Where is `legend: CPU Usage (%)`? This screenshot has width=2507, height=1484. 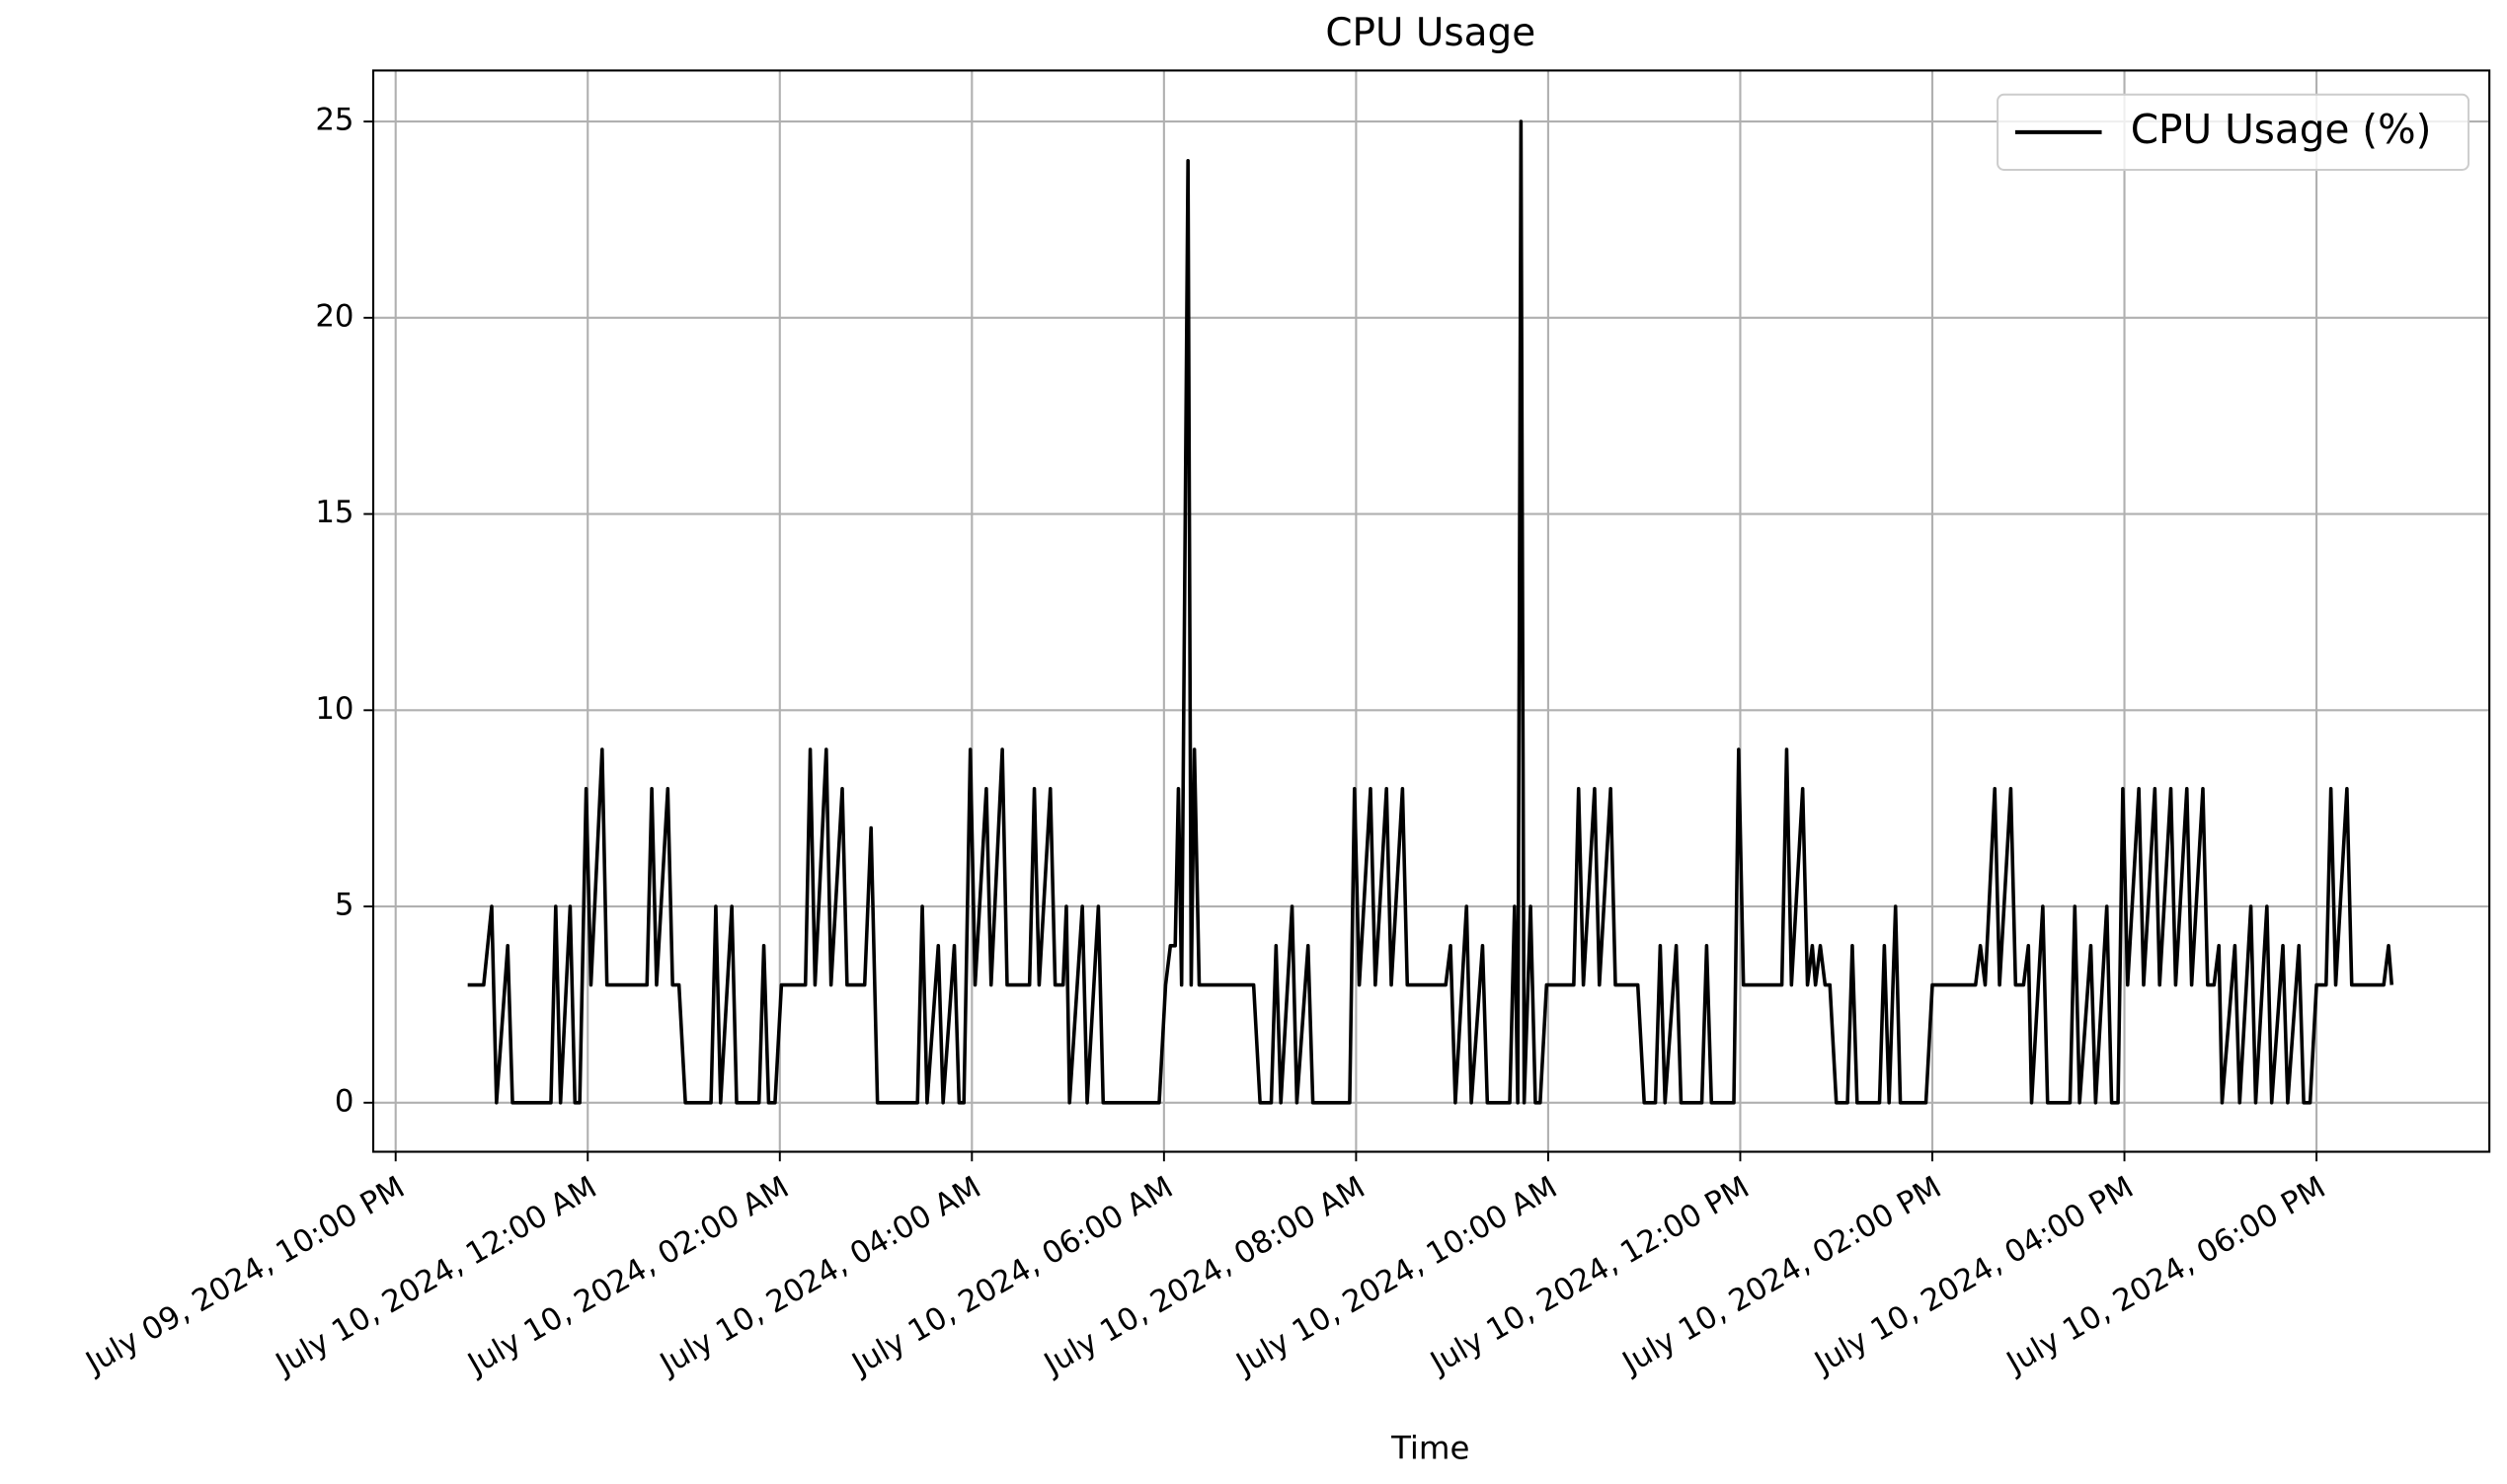
legend: CPU Usage (%) is located at coordinates (2233, 132).